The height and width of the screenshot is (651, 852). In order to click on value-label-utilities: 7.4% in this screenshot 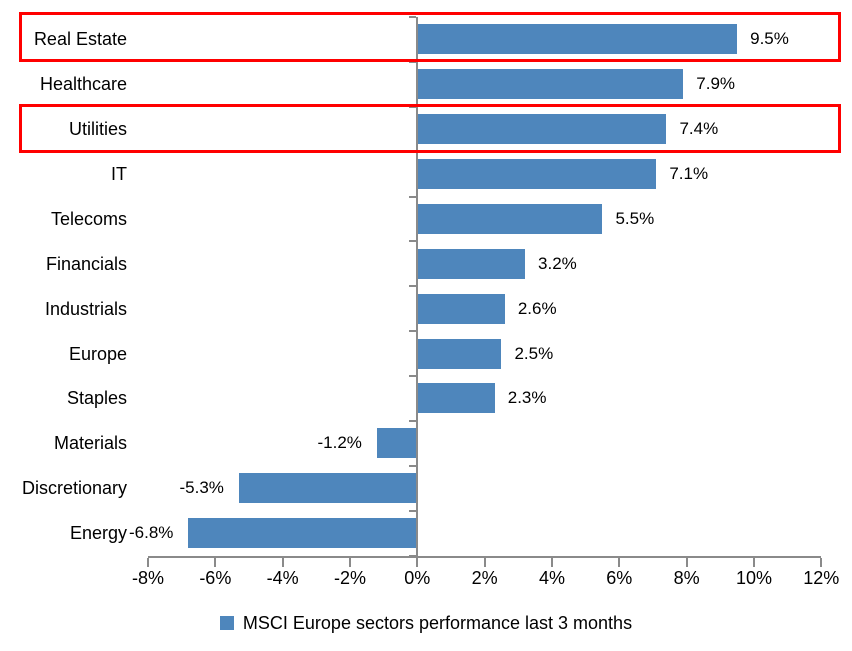, I will do `click(699, 129)`.